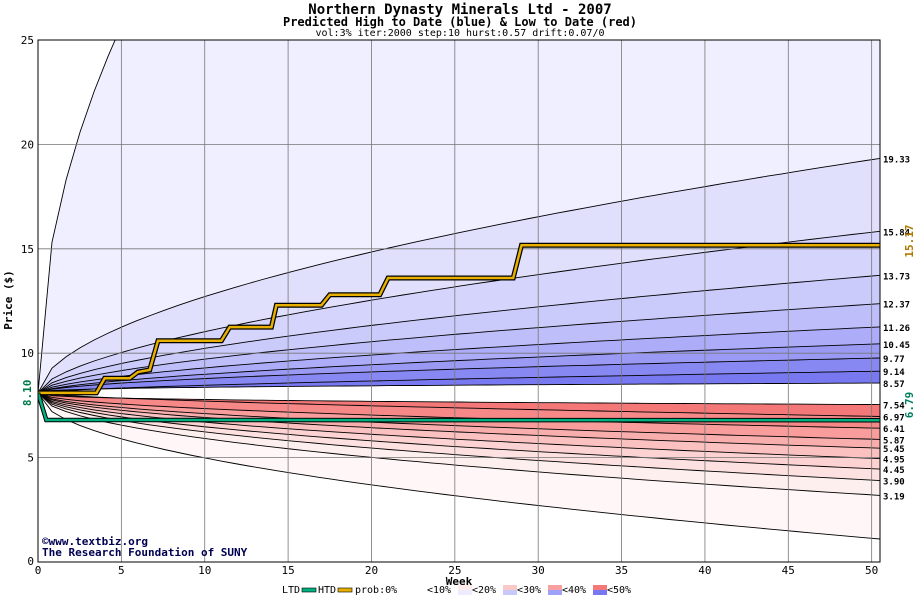  I want to click on x-tick-label-10: 10, so click(204, 570).